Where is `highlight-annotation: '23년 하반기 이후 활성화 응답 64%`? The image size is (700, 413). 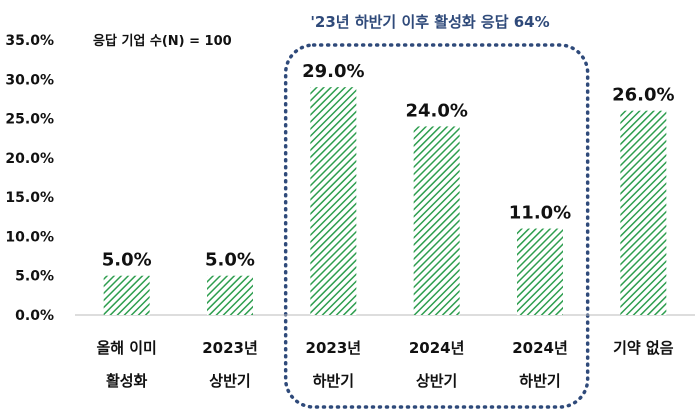 highlight-annotation: '23년 하반기 이후 활성화 응답 64% is located at coordinates (429, 22).